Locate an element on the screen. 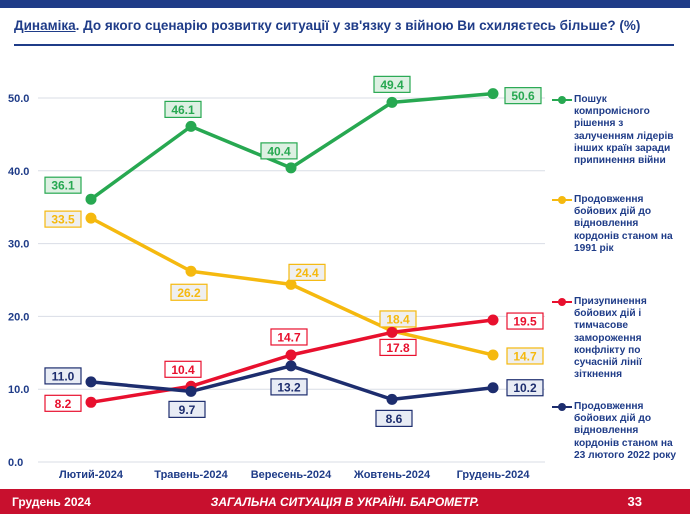  footer-section-title: ЗАГАЛЬНА СИТУАЦІЯ В УКРАЇНІ. БАРОМЕТР. is located at coordinates (345, 502).